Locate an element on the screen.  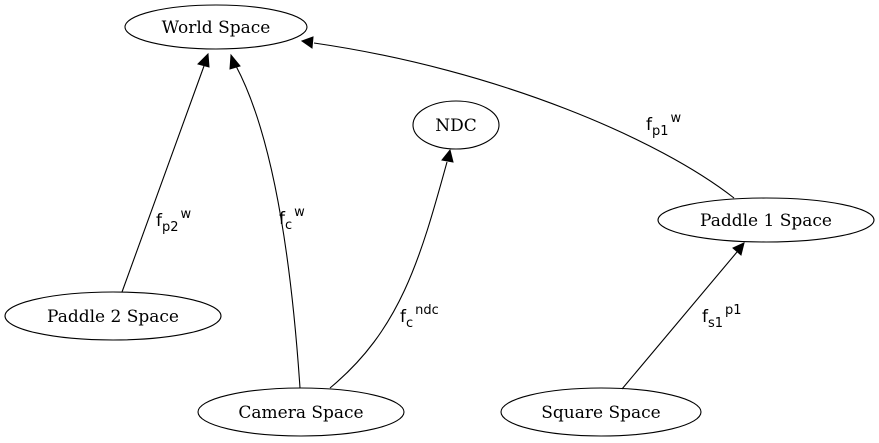
edge-square-to-paddle1: fs1p1 is located at coordinates (683, 316).